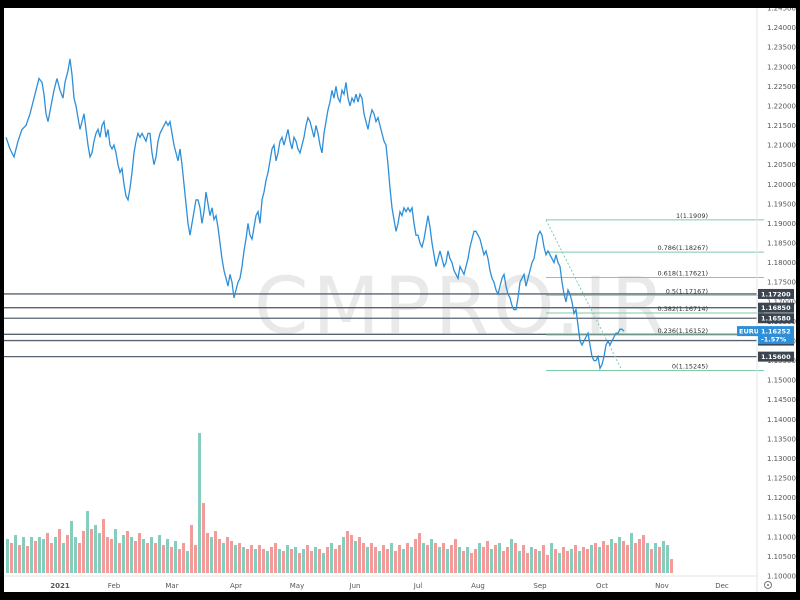 The height and width of the screenshot is (600, 800). Describe the element at coordinates (781, 479) in the screenshot. I see `y-tick-label: 1.12500` at that location.